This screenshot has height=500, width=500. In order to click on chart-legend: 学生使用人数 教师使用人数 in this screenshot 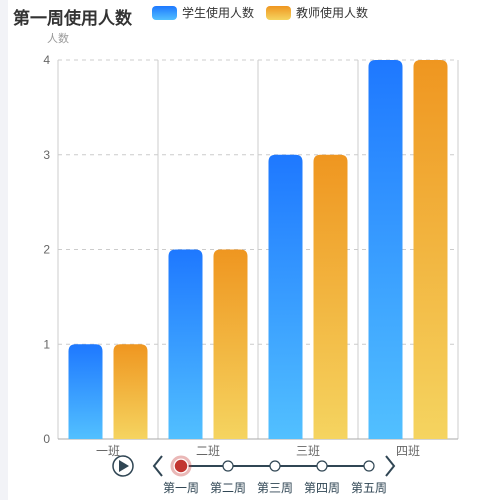, I will do `click(266, 12)`.